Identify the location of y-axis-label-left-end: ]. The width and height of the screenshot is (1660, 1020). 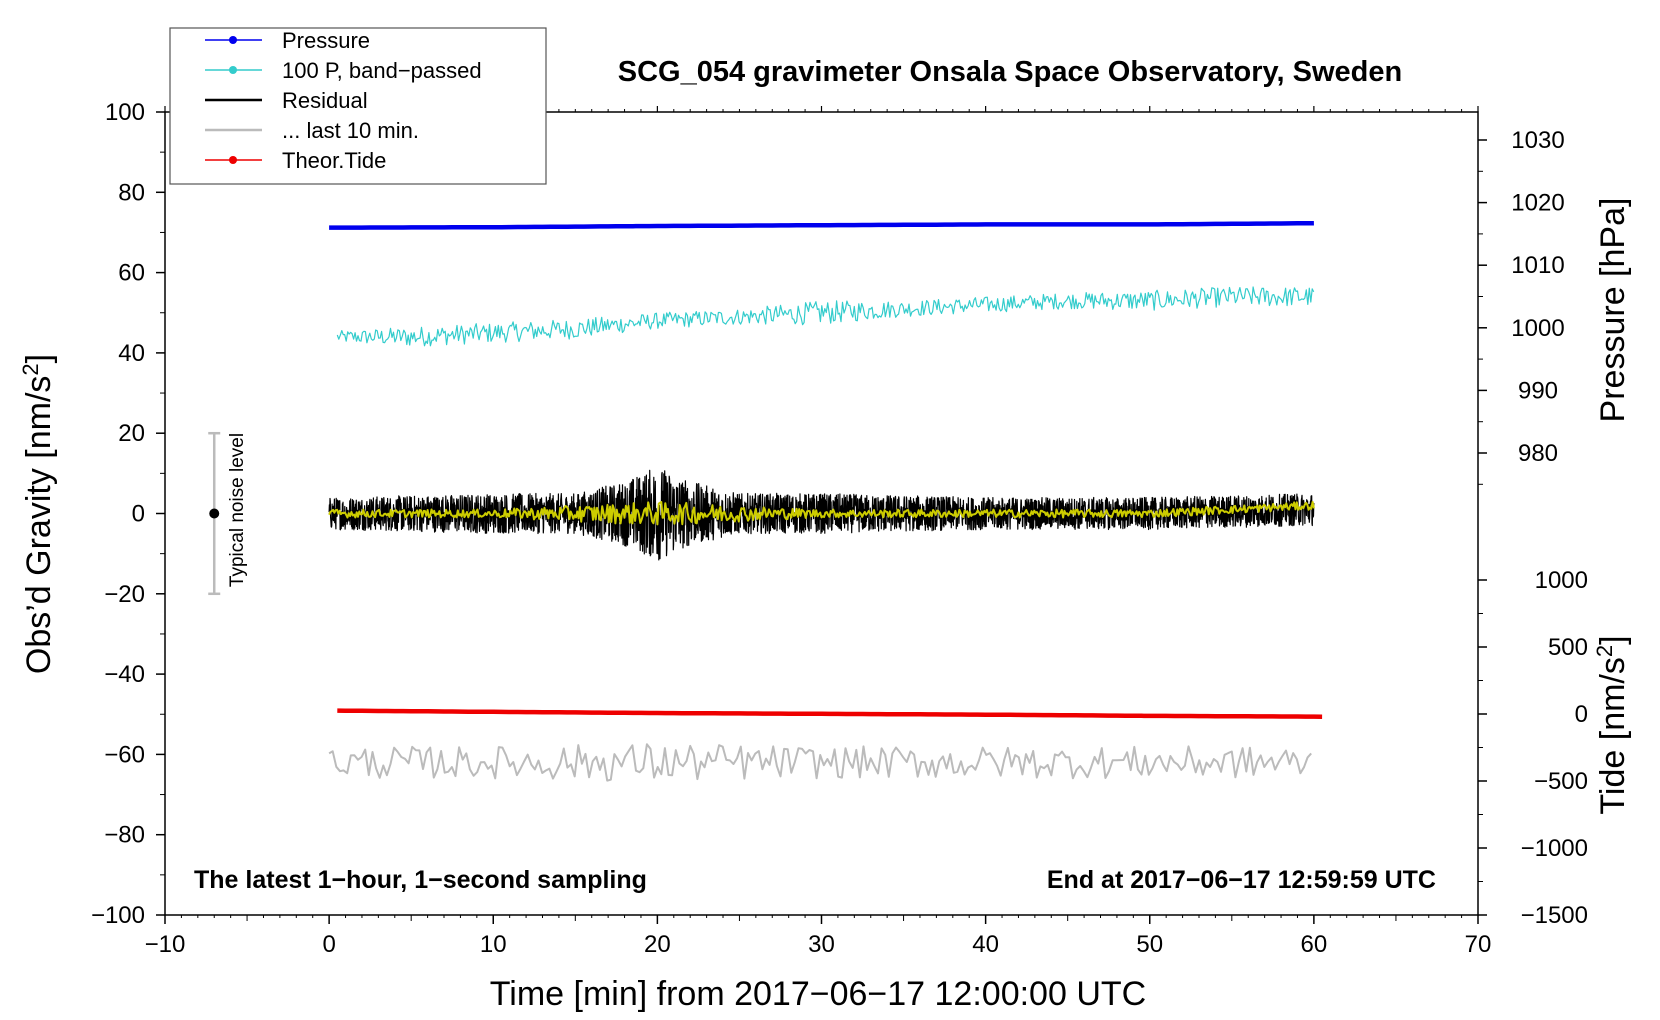
(39, 358).